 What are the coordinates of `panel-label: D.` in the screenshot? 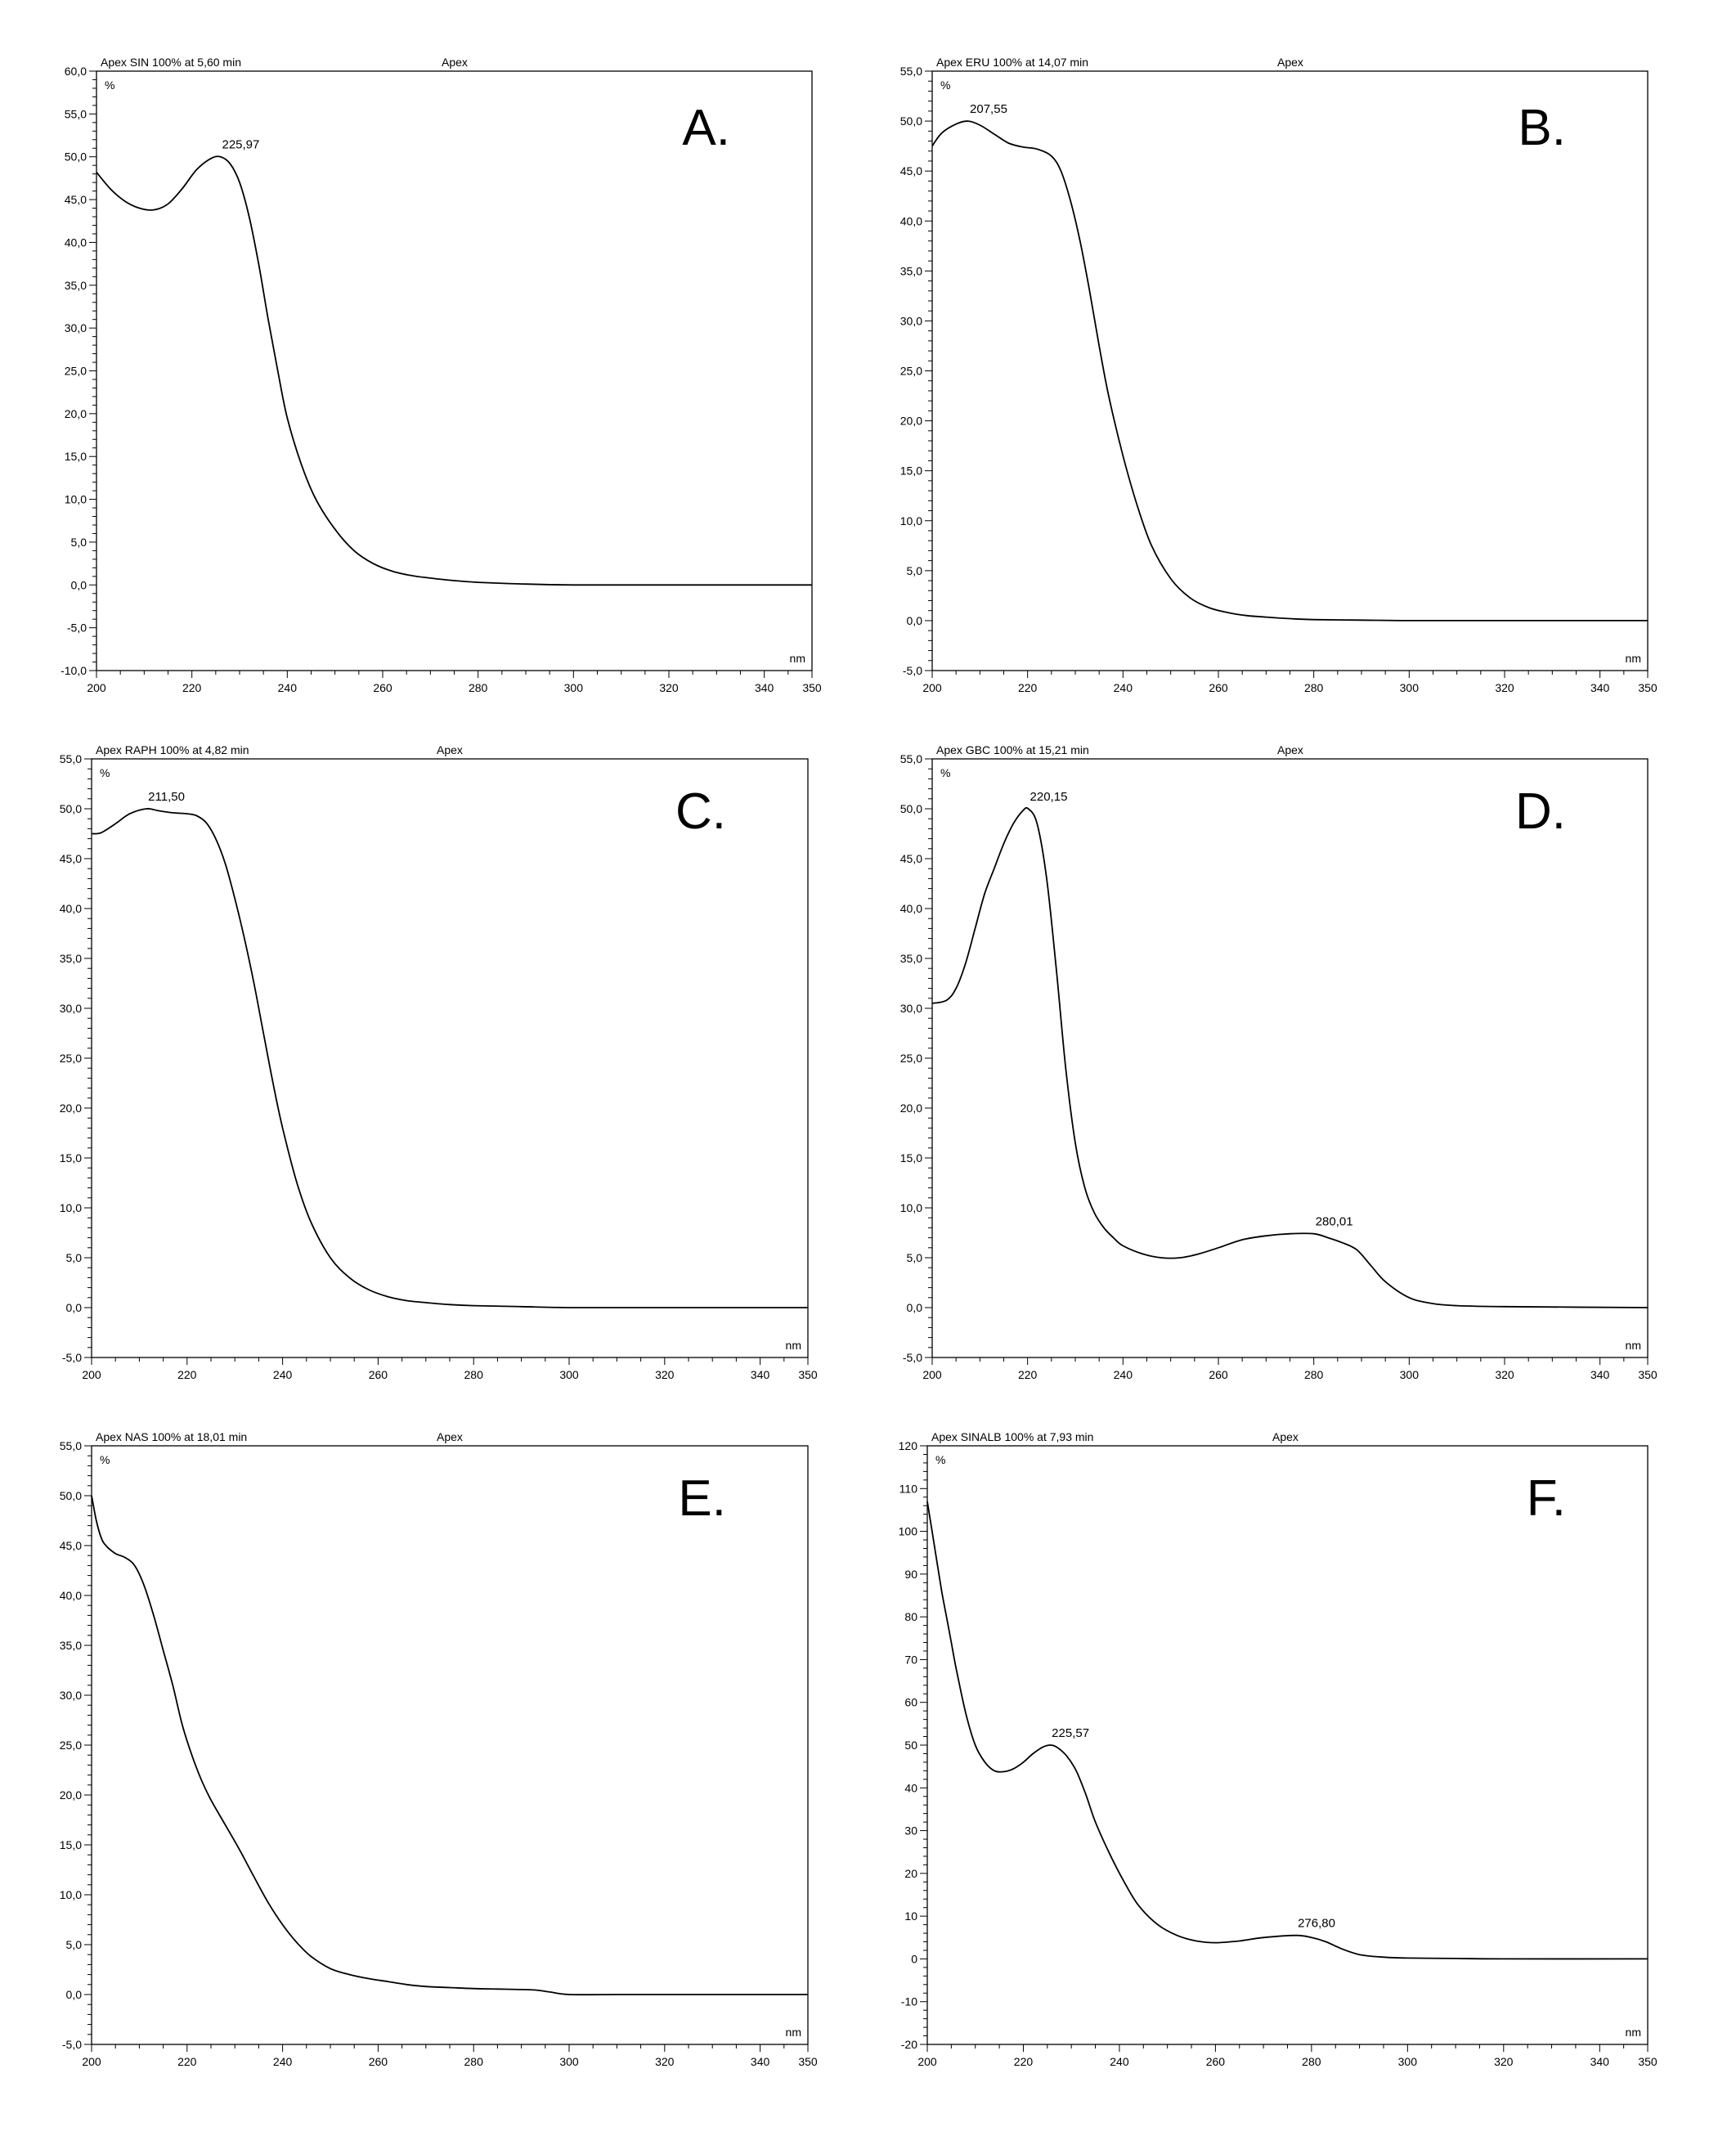 It's located at (1540, 811).